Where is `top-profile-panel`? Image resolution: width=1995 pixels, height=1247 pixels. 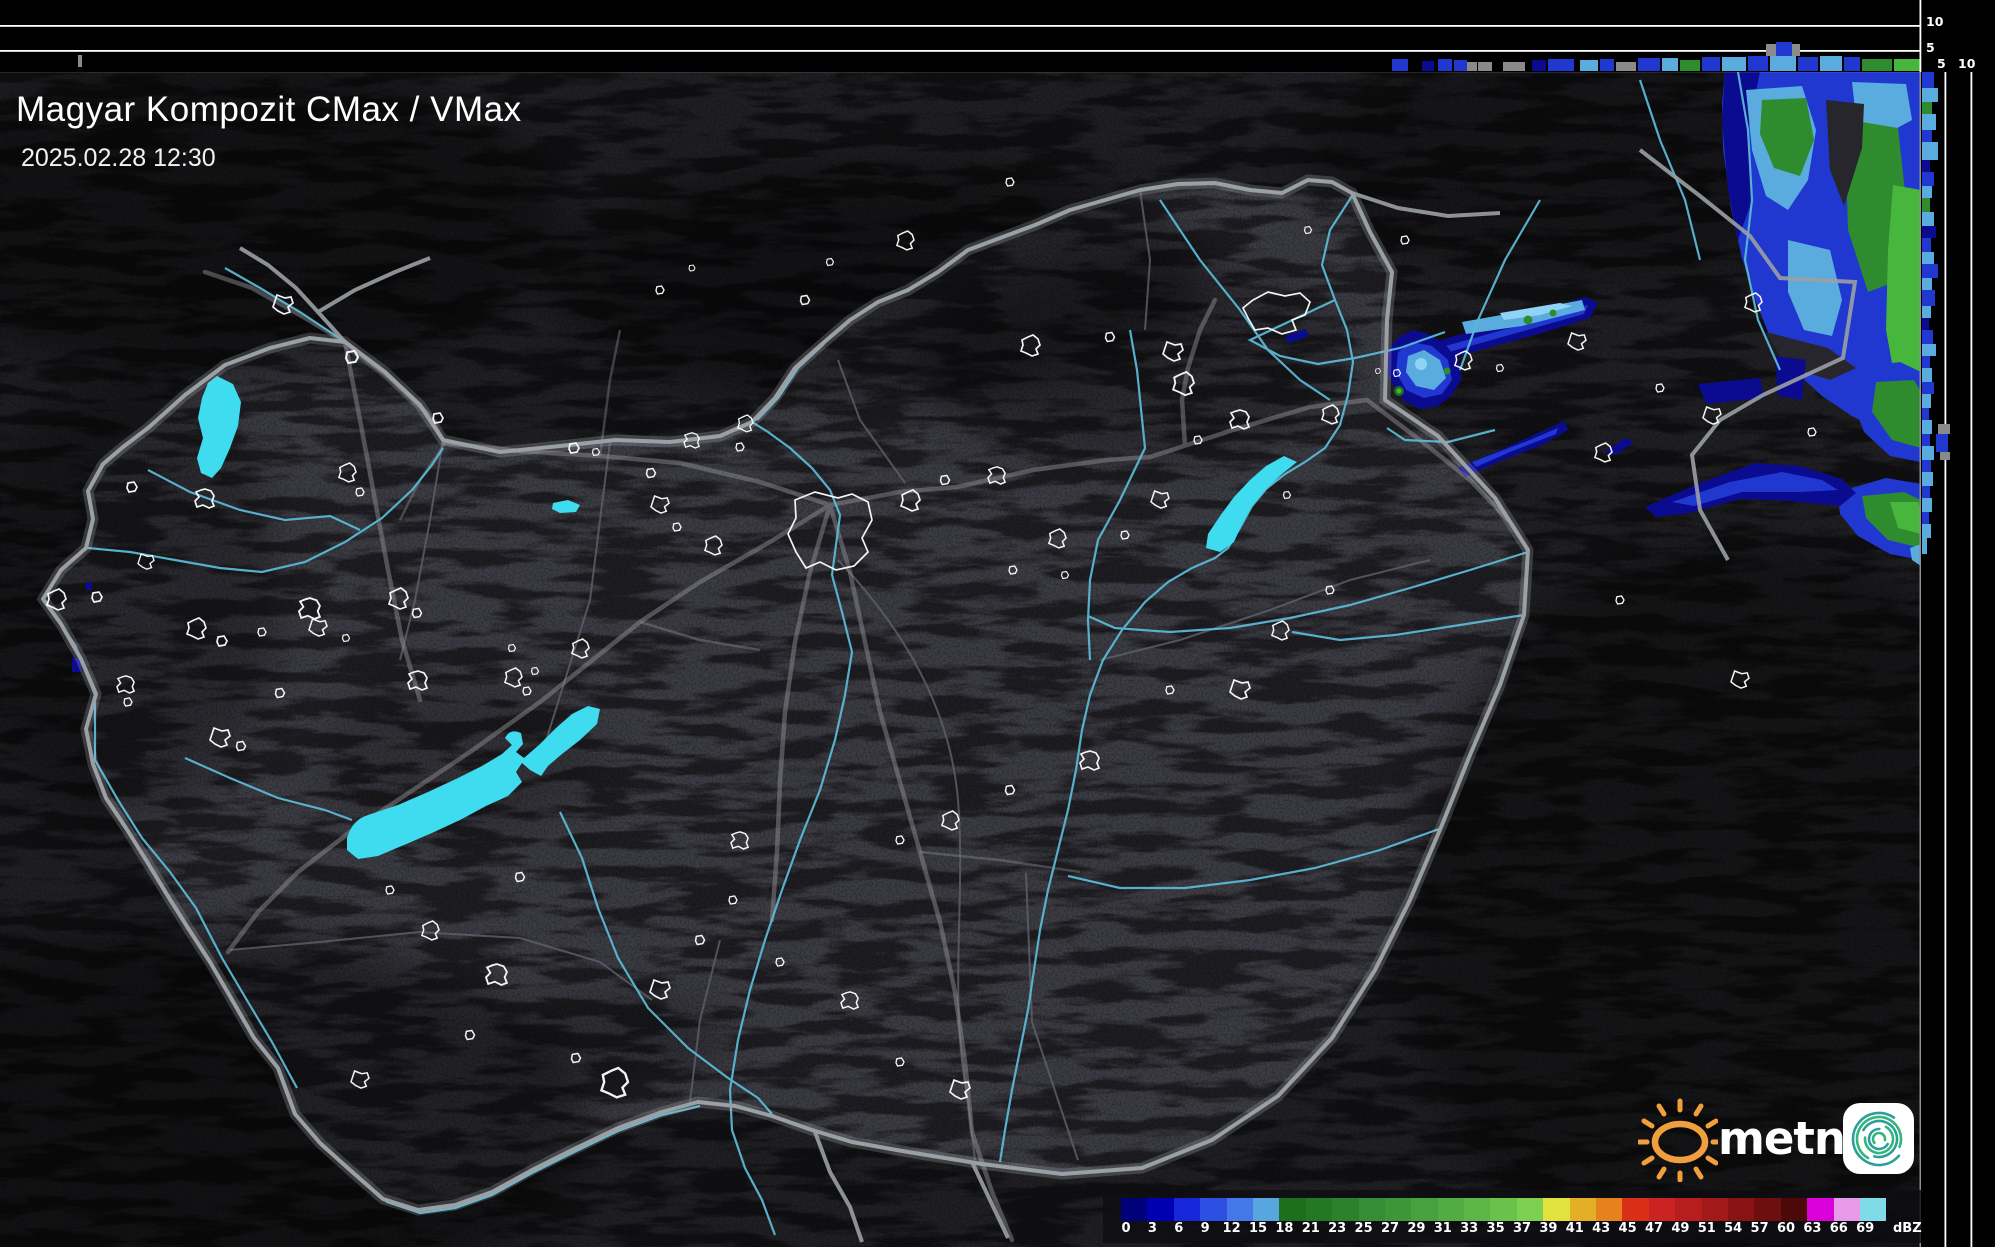
top-profile-panel is located at coordinates (960, 48).